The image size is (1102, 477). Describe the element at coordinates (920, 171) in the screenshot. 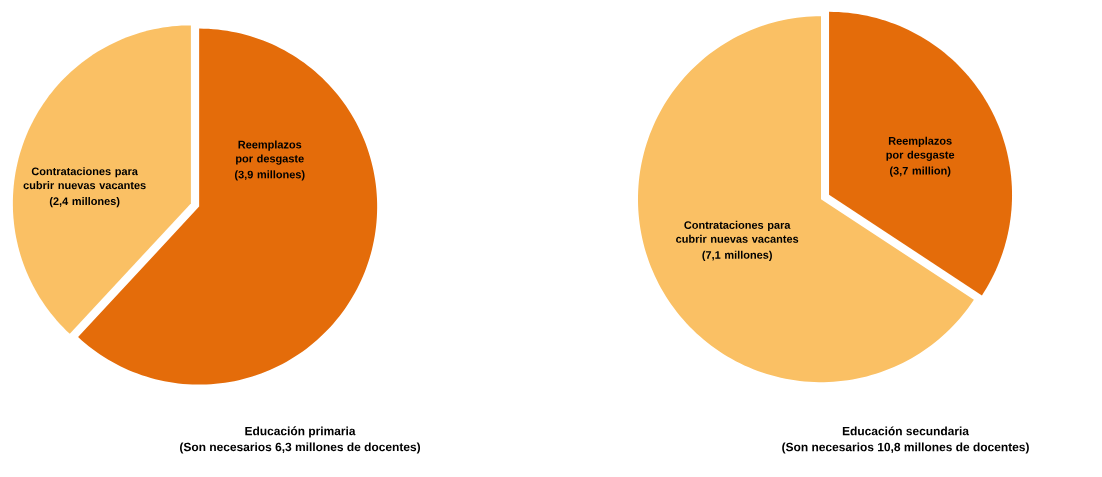

I see `data-label: (3,7 million)` at that location.